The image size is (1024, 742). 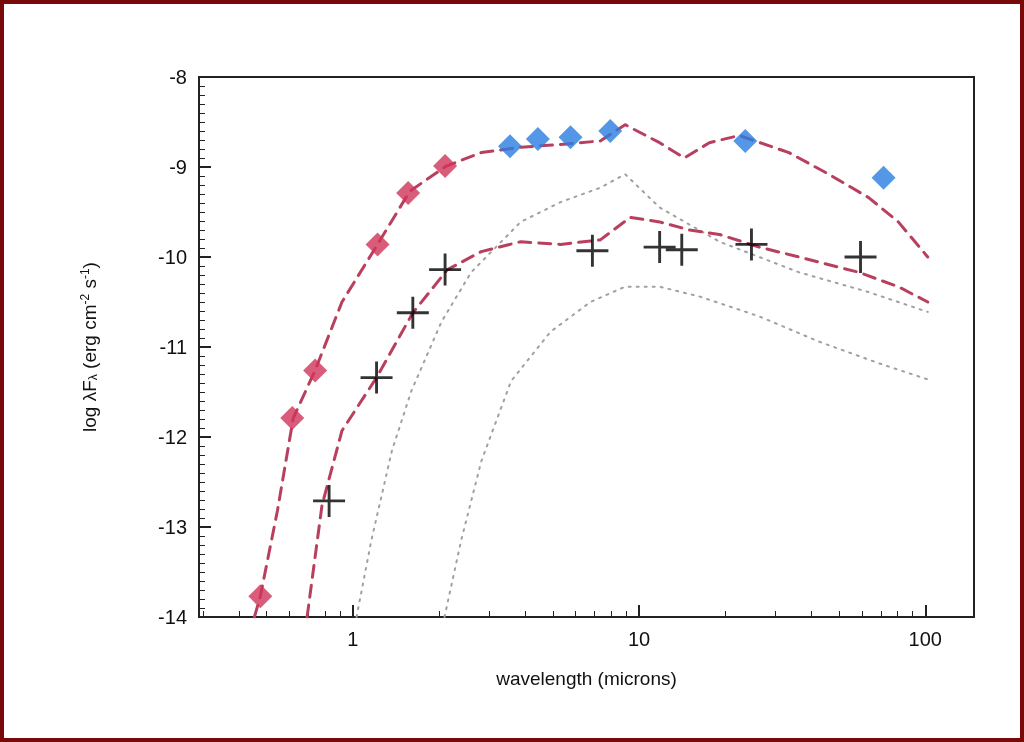 I want to click on y-tick-label: -13, so click(x=172, y=527).